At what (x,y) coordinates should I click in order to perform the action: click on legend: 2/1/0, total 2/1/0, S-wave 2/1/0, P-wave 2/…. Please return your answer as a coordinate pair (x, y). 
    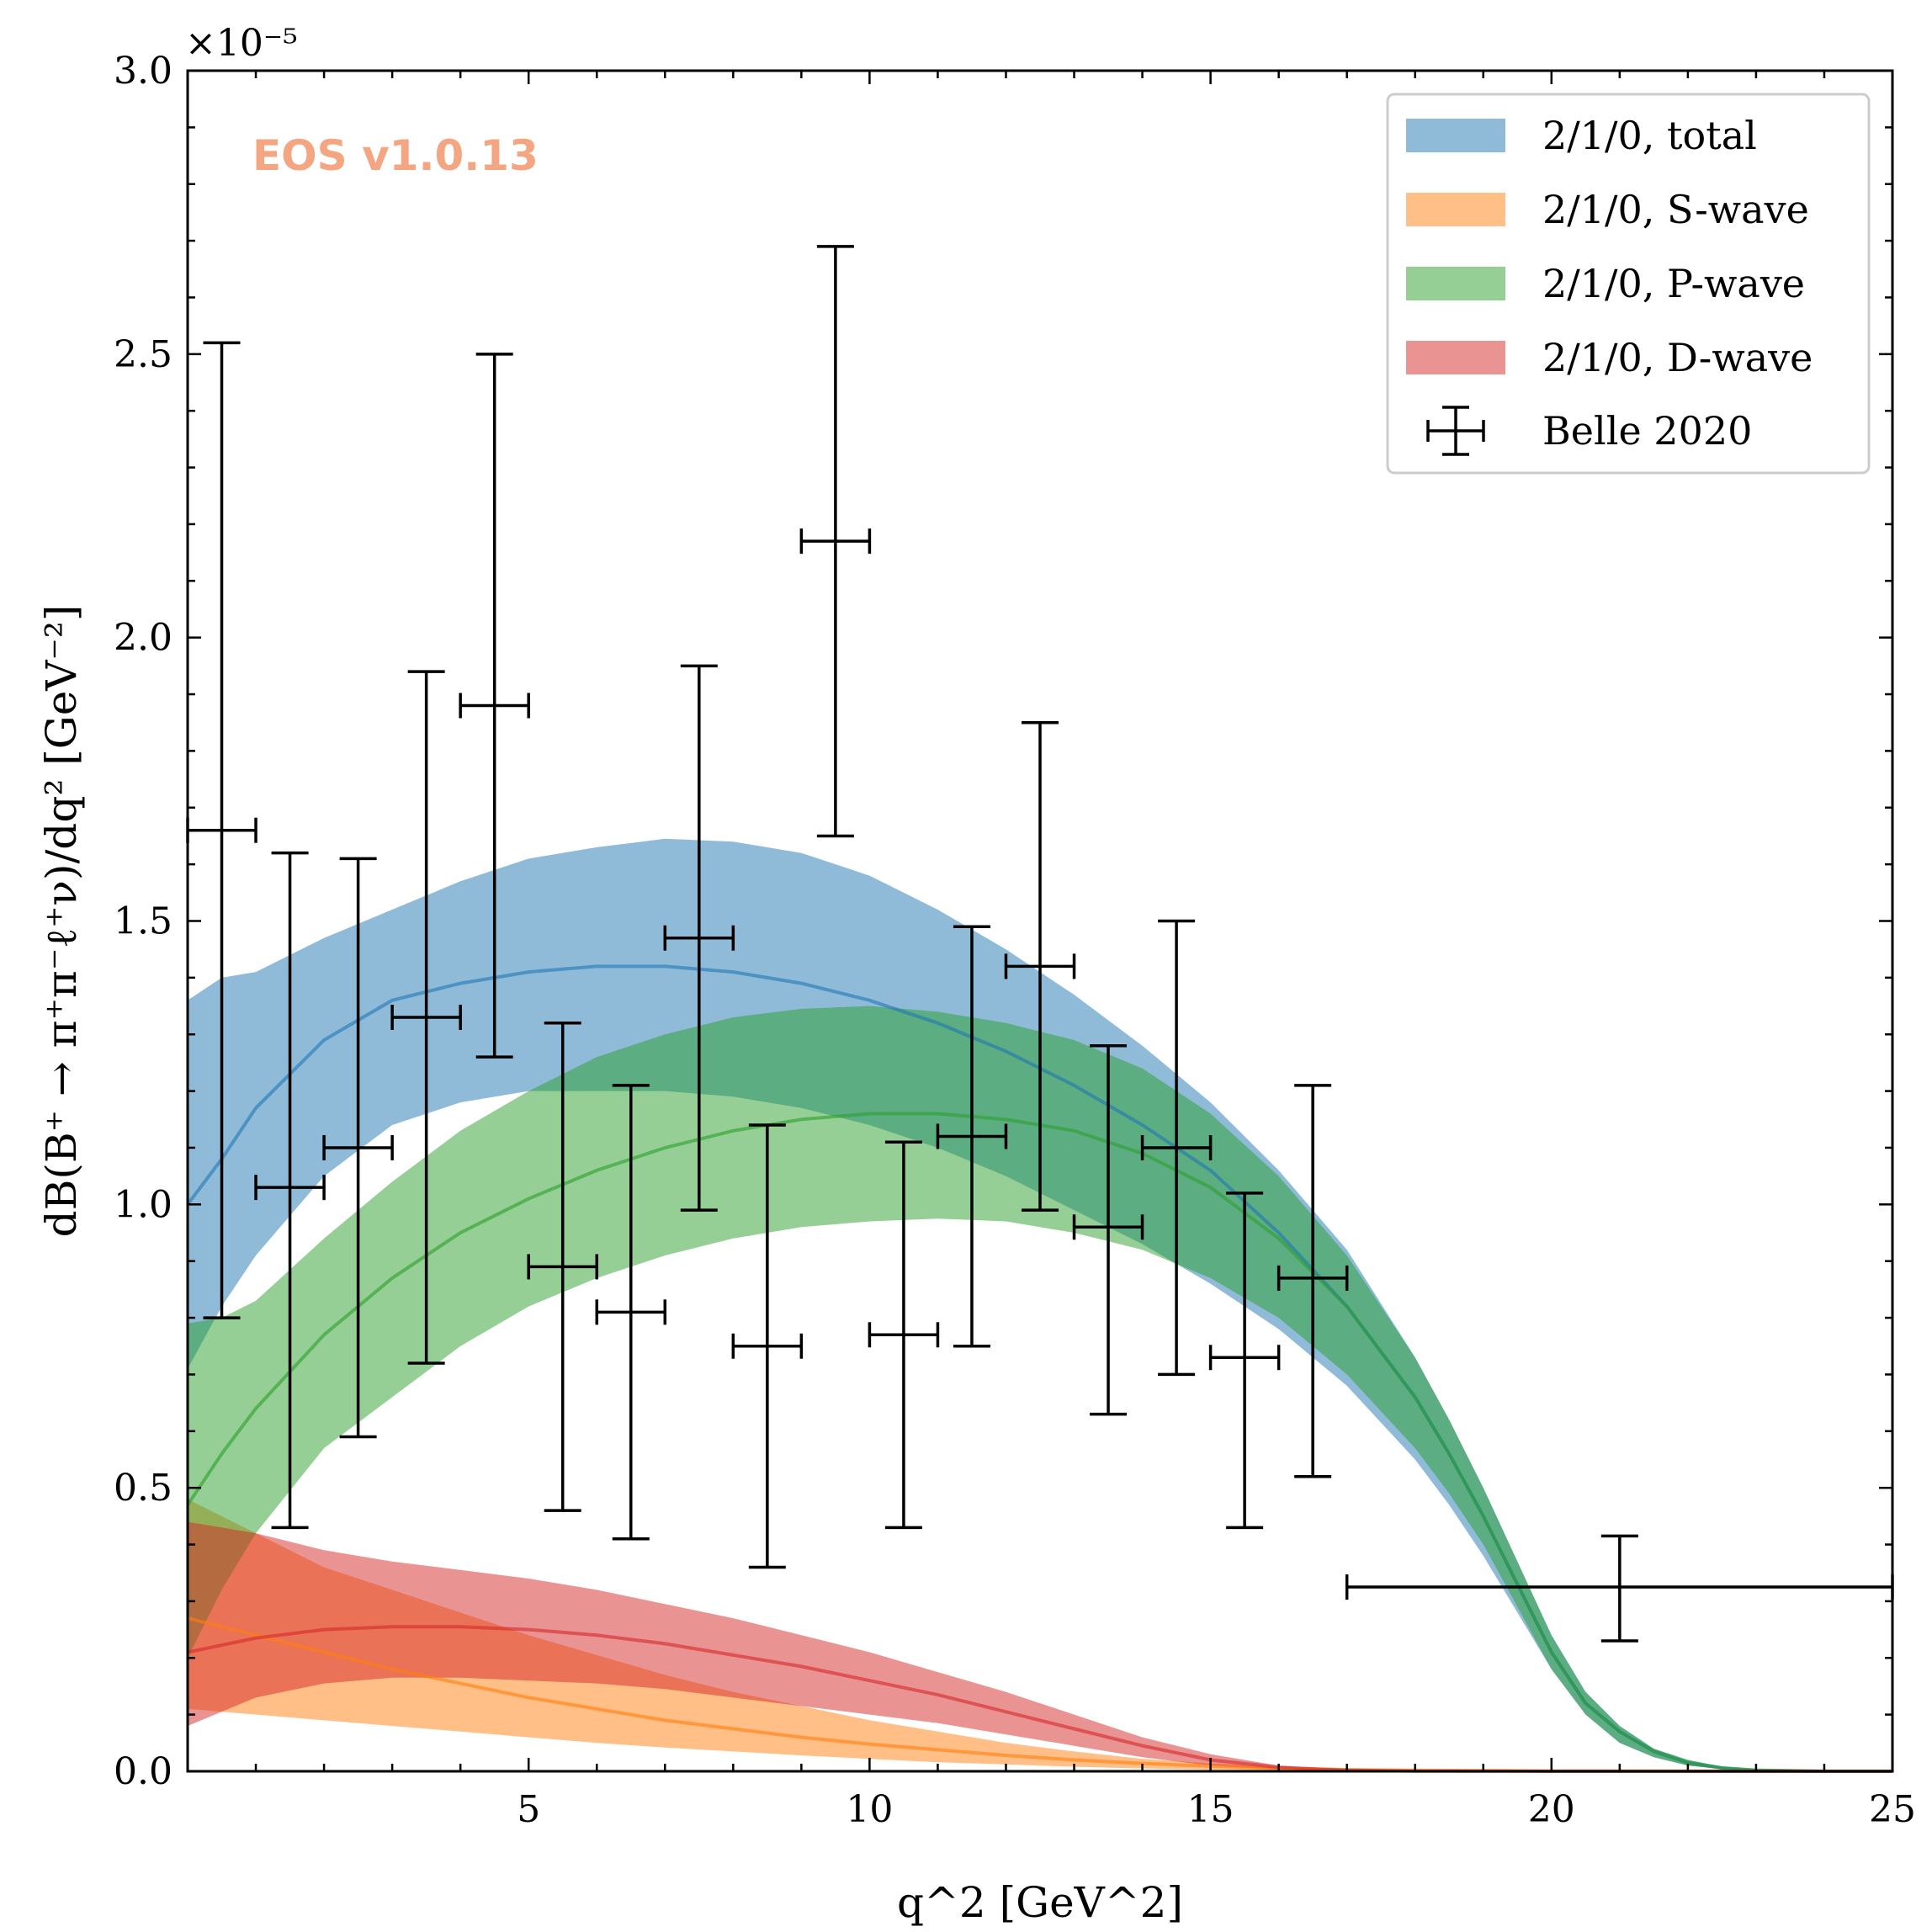
    Looking at the image, I should click on (1628, 284).